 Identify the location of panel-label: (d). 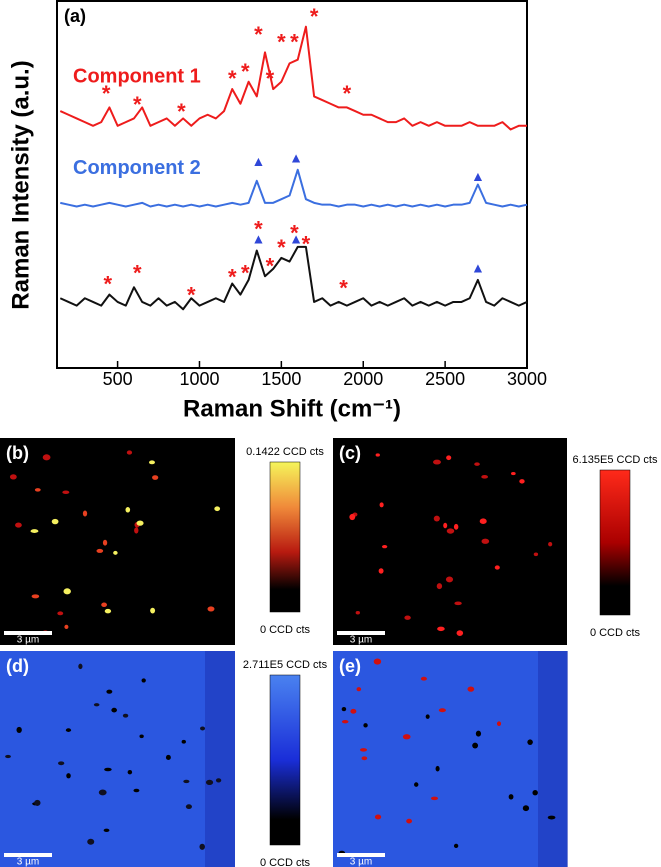
(17, 666).